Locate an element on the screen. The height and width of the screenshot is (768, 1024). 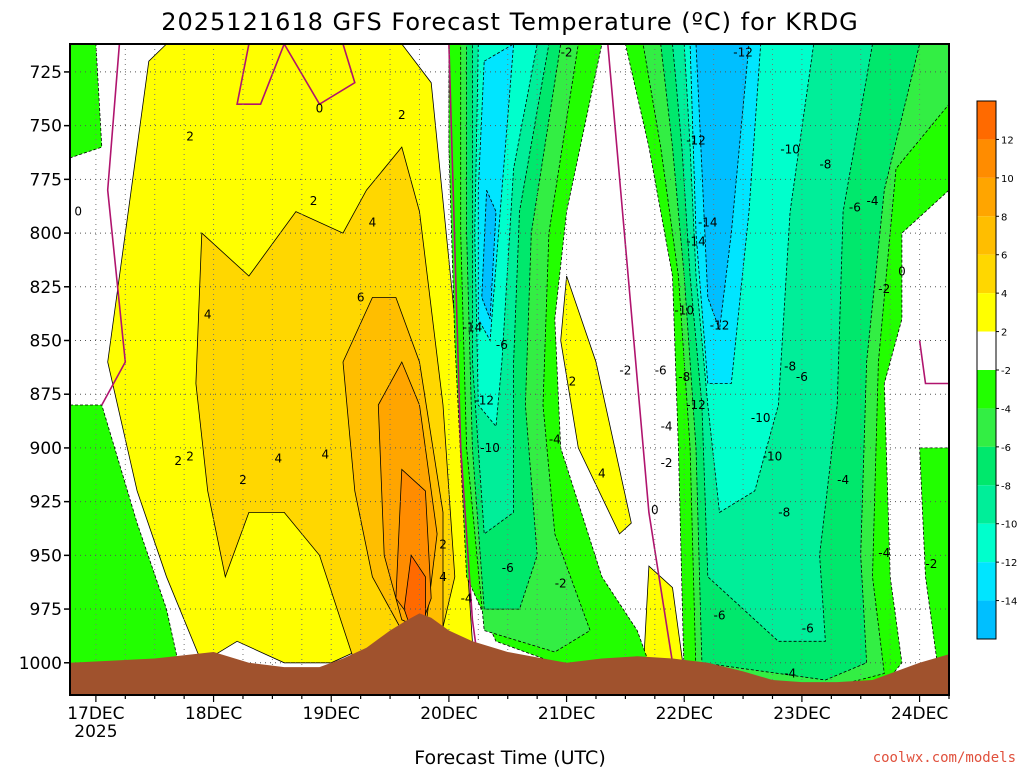
colorbar-label: -6 is located at coordinates (1006, 448).